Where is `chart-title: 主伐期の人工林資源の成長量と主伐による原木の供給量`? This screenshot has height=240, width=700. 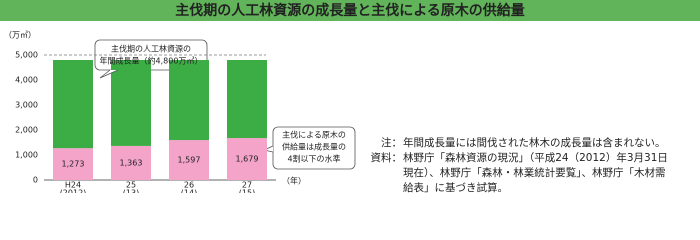 chart-title: 主伐期の人工林資源の成長量と主伐による原木の供給量 is located at coordinates (350, 10).